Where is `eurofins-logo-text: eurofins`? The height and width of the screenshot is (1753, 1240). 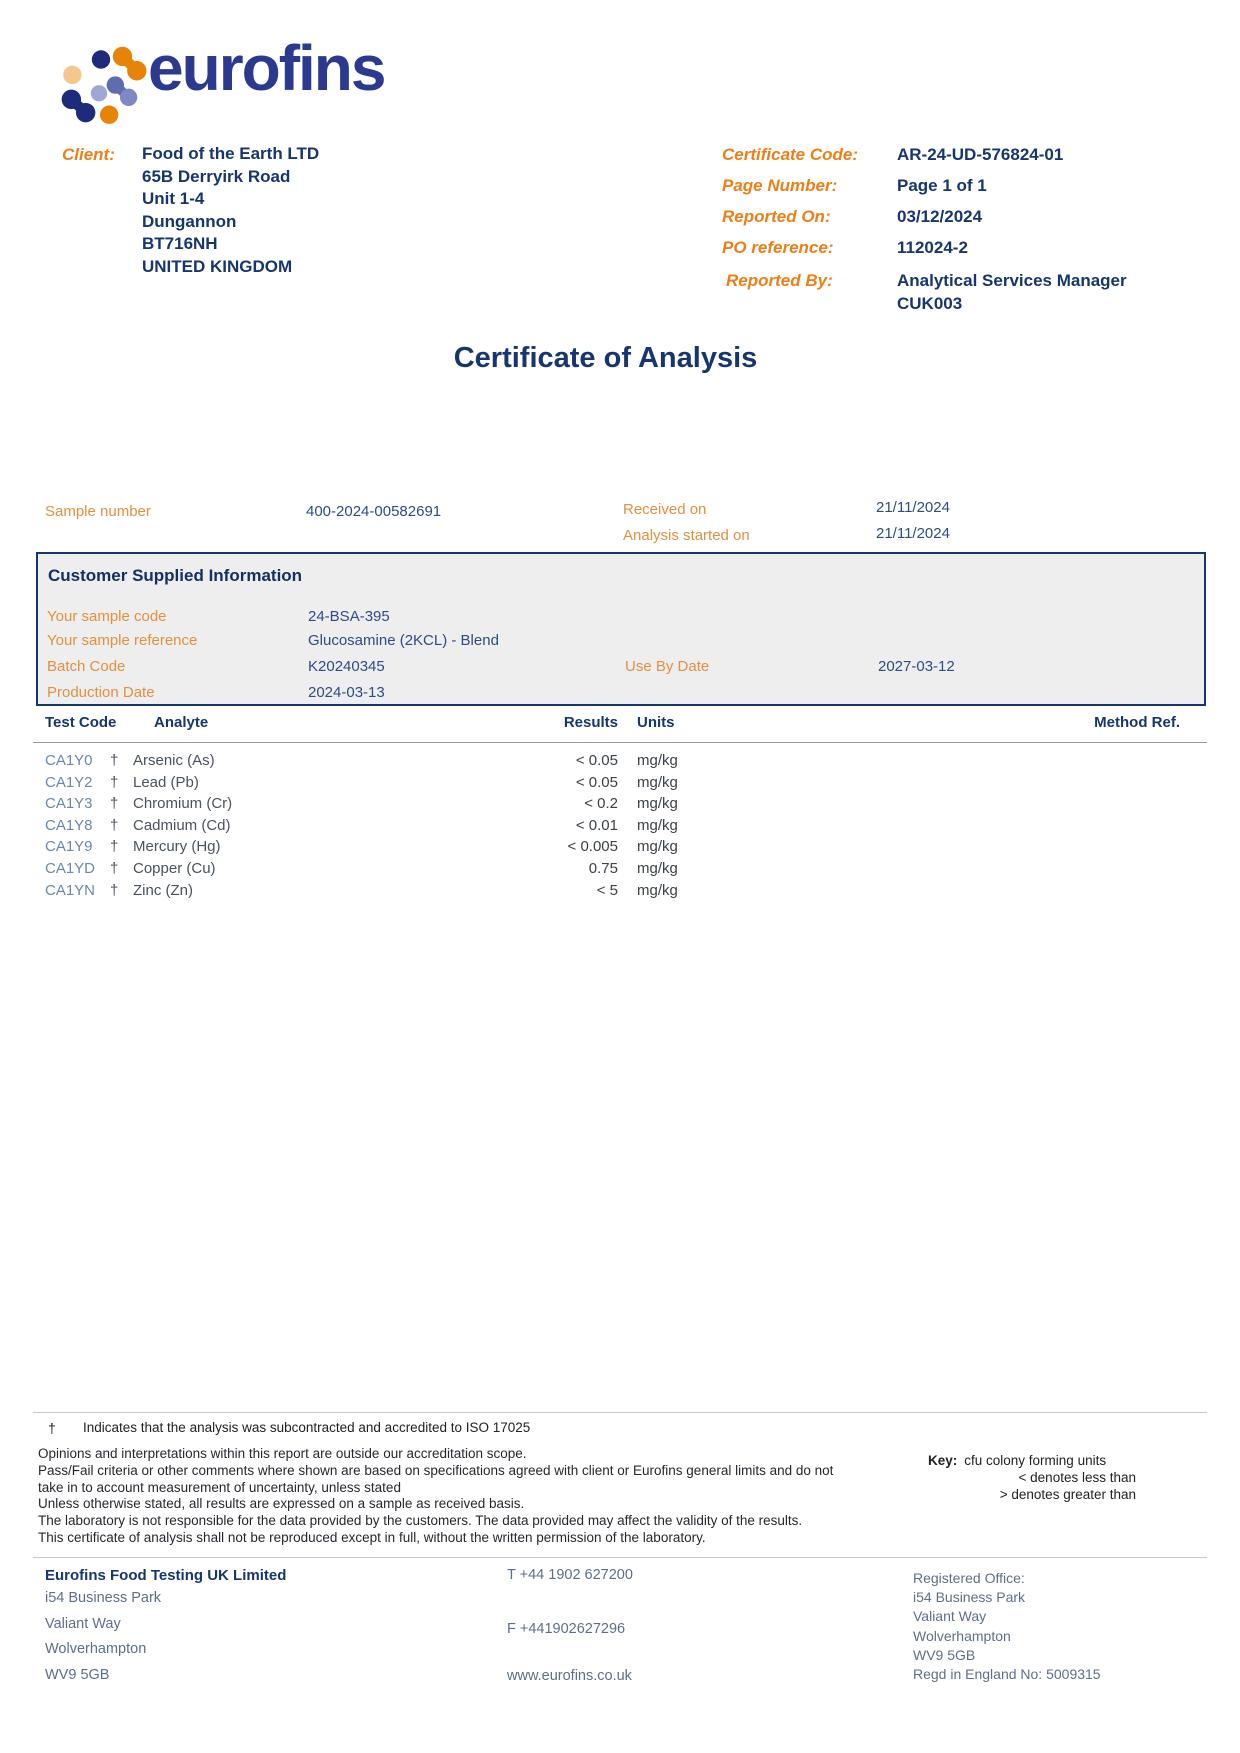 eurofins-logo-text: eurofins is located at coordinates (267, 68).